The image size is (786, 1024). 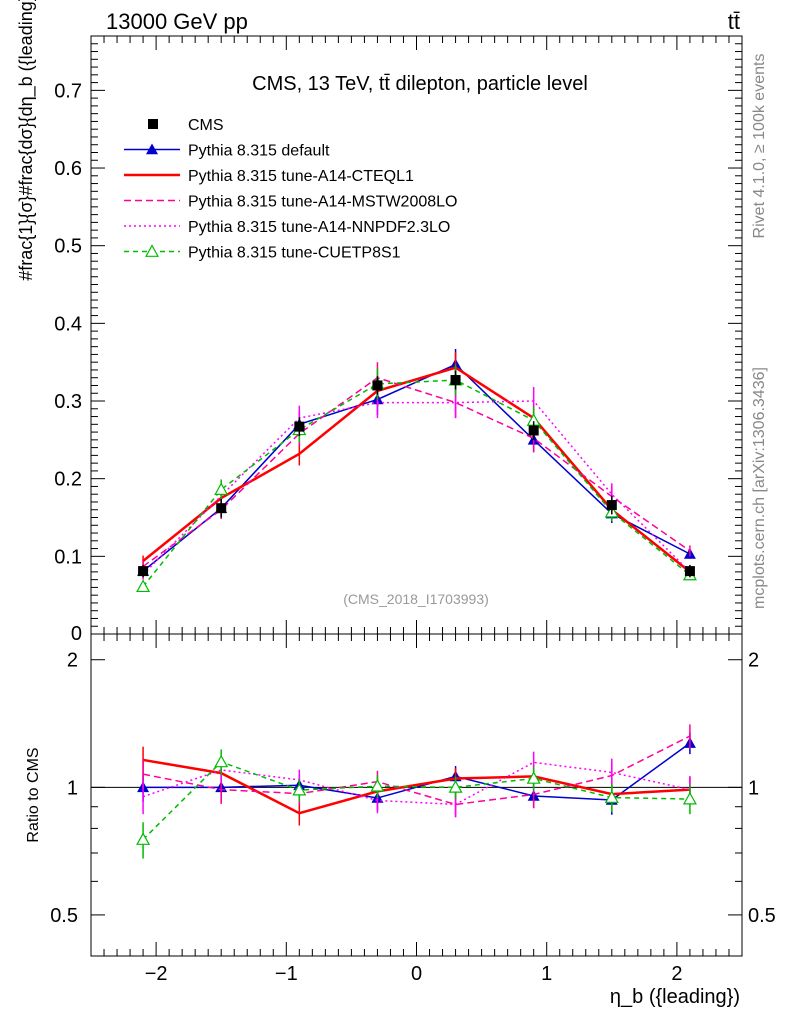 What do you see at coordinates (33, 794) in the screenshot?
I see `ratio-y-axis-label: Ratio to CMS` at bounding box center [33, 794].